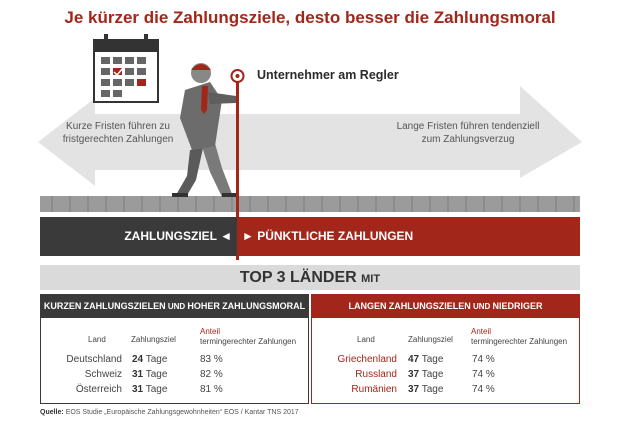 Image resolution: width=620 pixels, height=438 pixels. What do you see at coordinates (103, 374) in the screenshot?
I see `left-row-2-land: Schweiz` at bounding box center [103, 374].